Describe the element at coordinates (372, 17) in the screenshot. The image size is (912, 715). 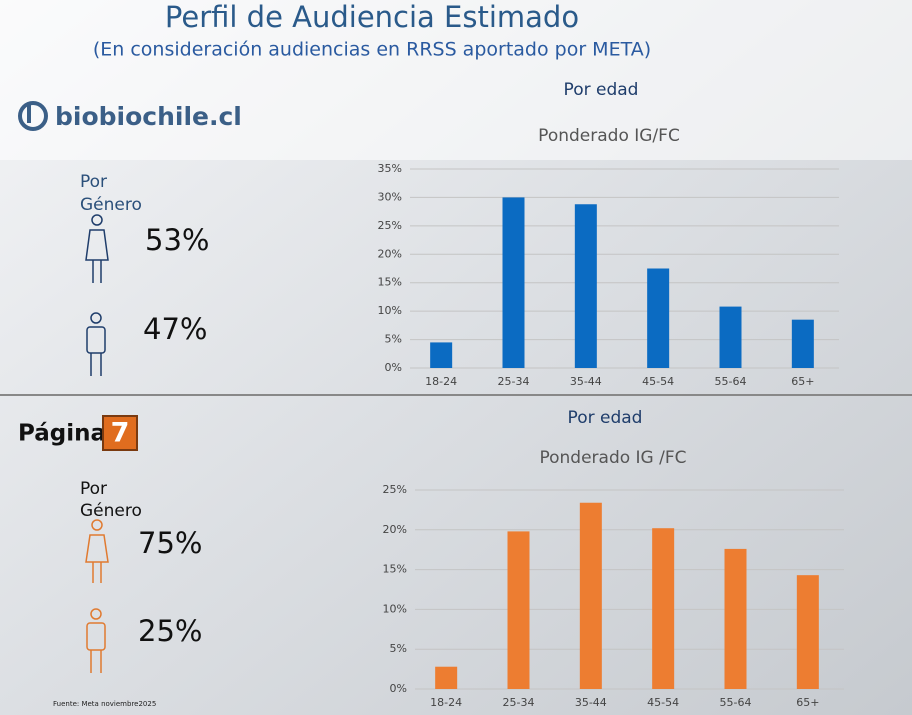
I see `page-title: Perfil de Audiencia Estimado` at that location.